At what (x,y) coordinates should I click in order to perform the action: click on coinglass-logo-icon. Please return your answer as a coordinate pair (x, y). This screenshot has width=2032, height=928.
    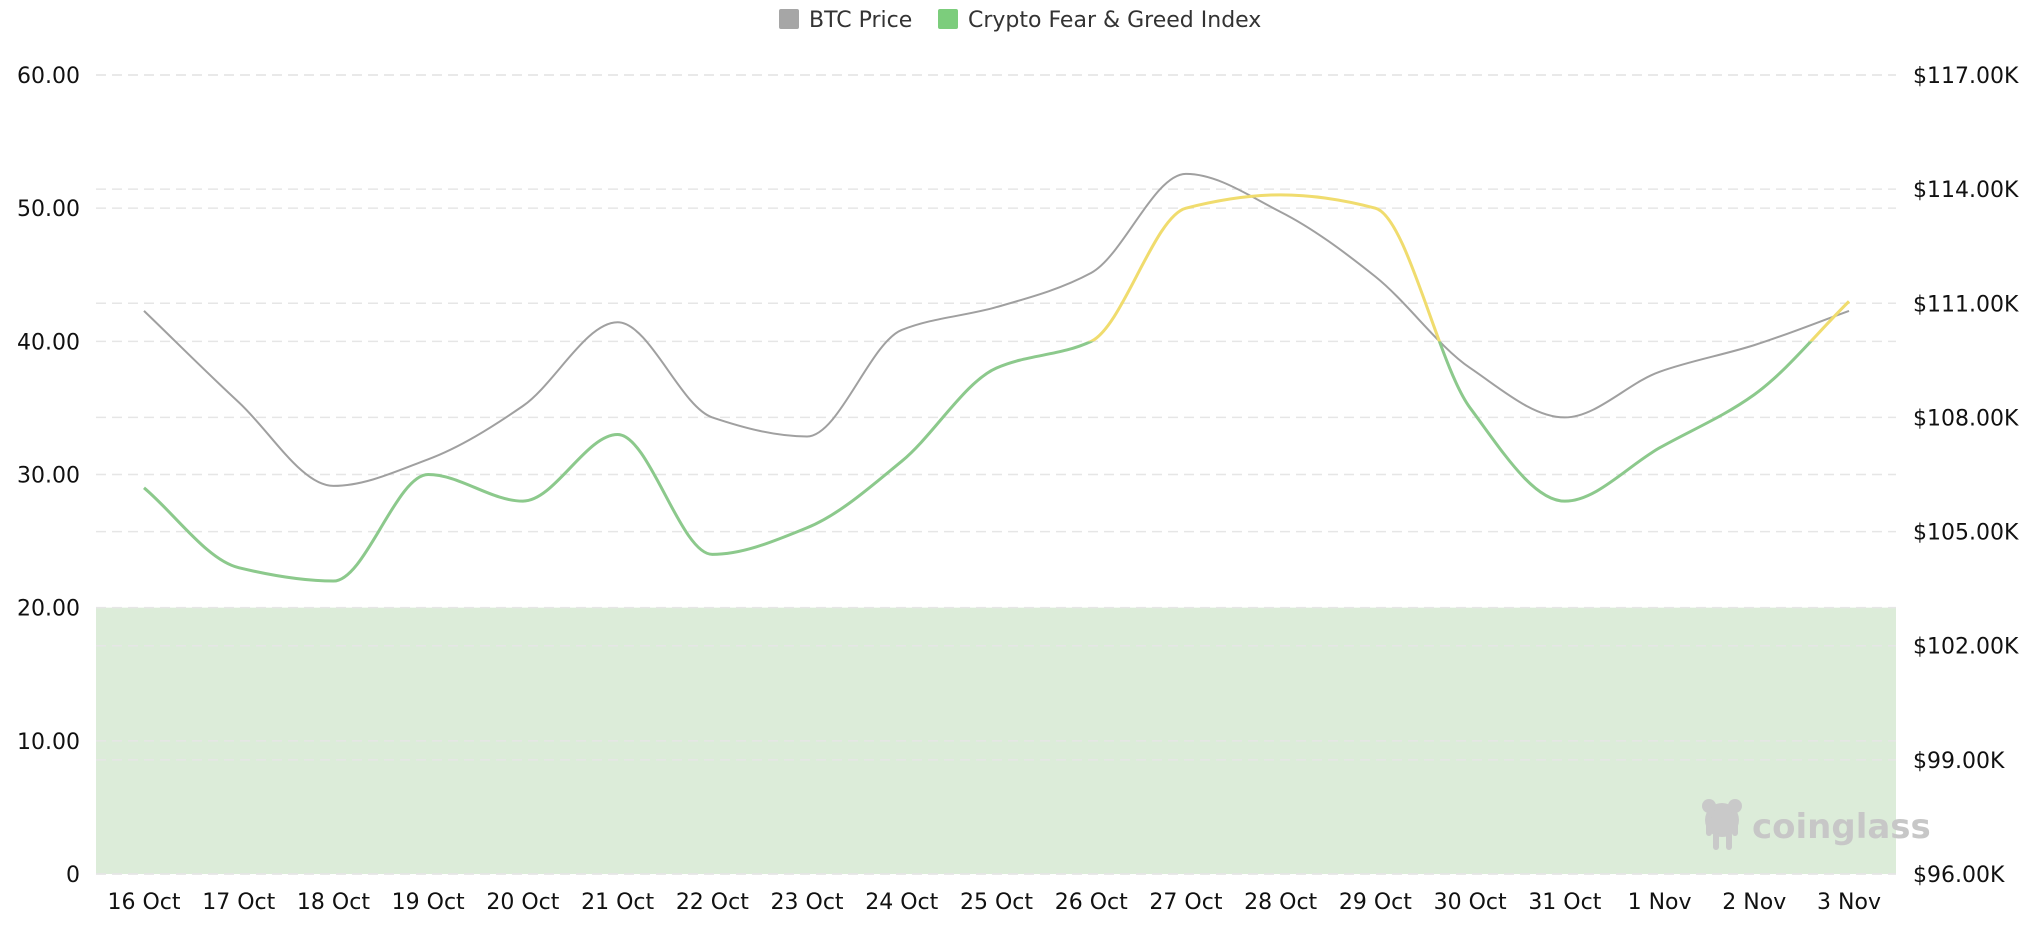
    Looking at the image, I should click on (1722, 824).